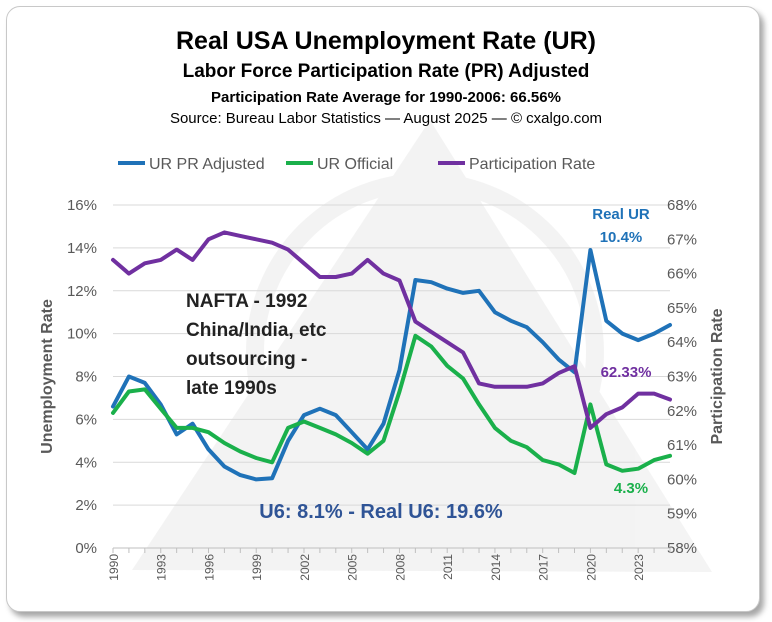  Describe the element at coordinates (591, 567) in the screenshot. I see `x-tick-label: 2020` at that location.